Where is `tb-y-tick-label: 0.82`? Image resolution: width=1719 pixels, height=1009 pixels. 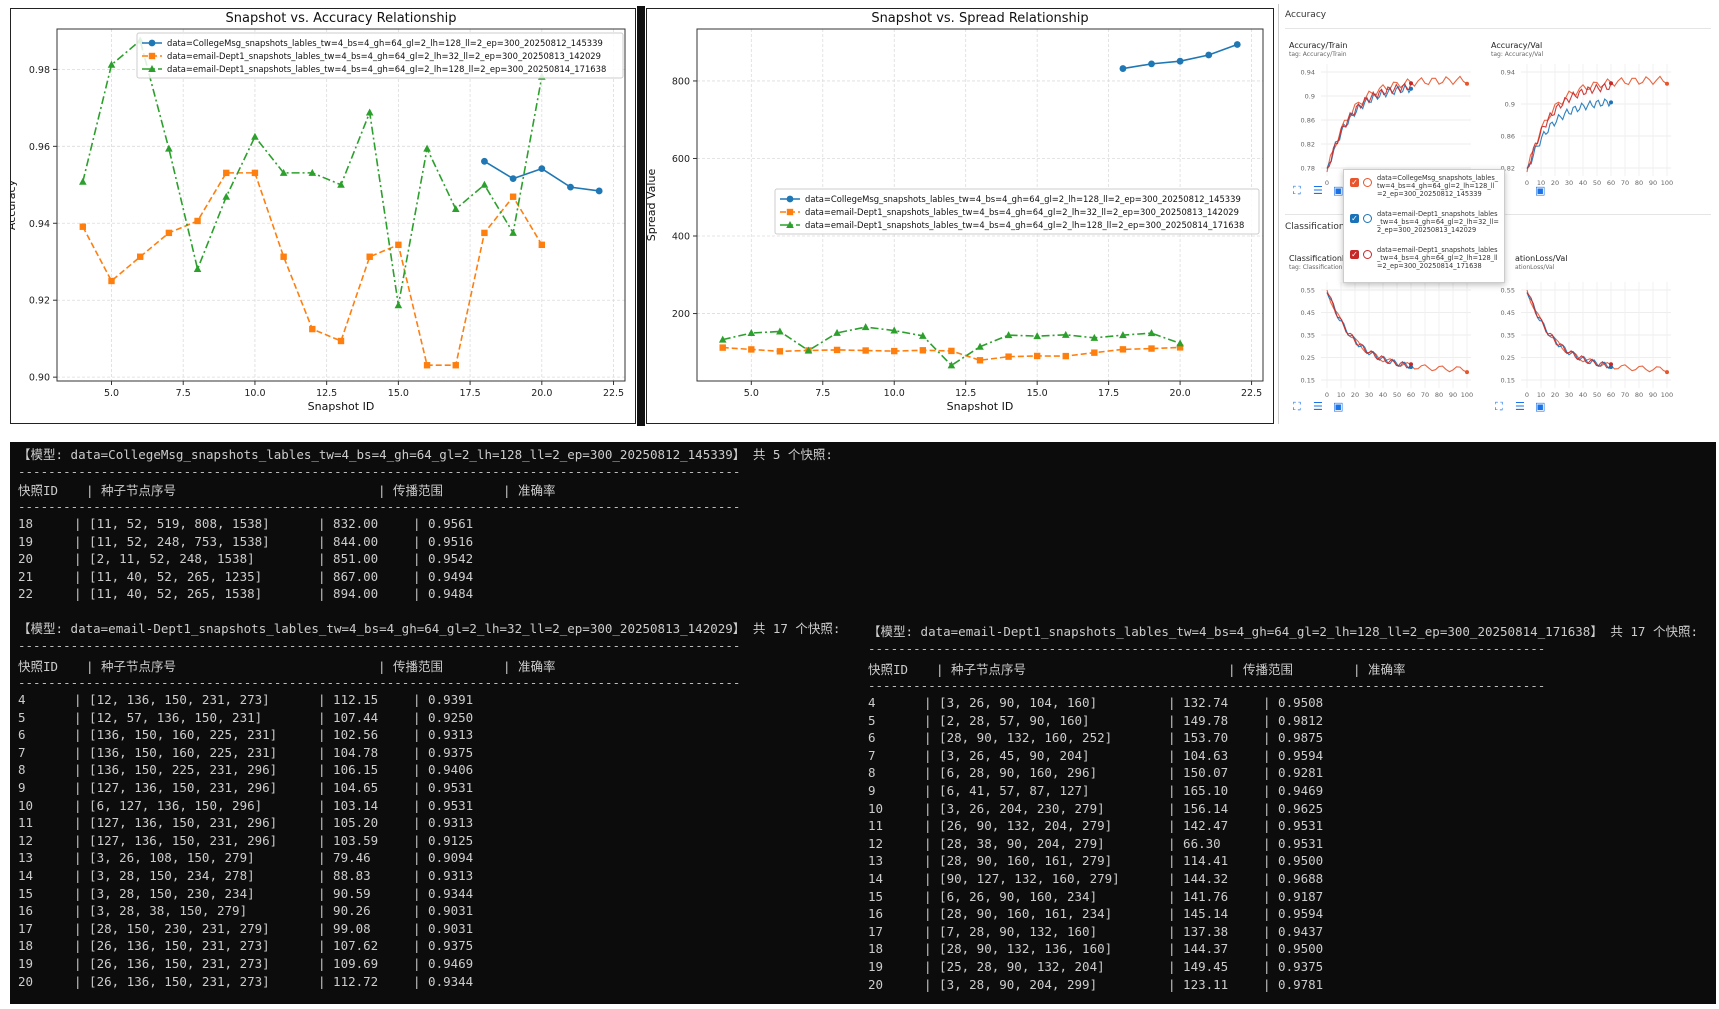 tb-y-tick-label: 0.82 is located at coordinates (1308, 145).